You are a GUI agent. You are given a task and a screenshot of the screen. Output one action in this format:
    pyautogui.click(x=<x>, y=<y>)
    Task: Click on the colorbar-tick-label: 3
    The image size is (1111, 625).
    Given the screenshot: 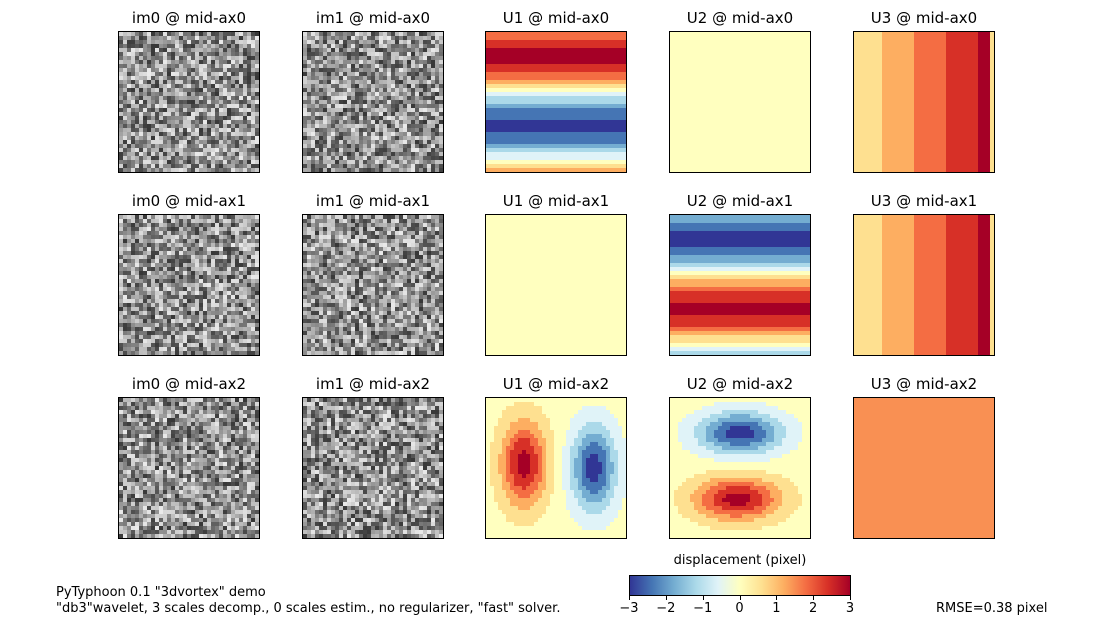 What is the action you would take?
    pyautogui.click(x=850, y=608)
    